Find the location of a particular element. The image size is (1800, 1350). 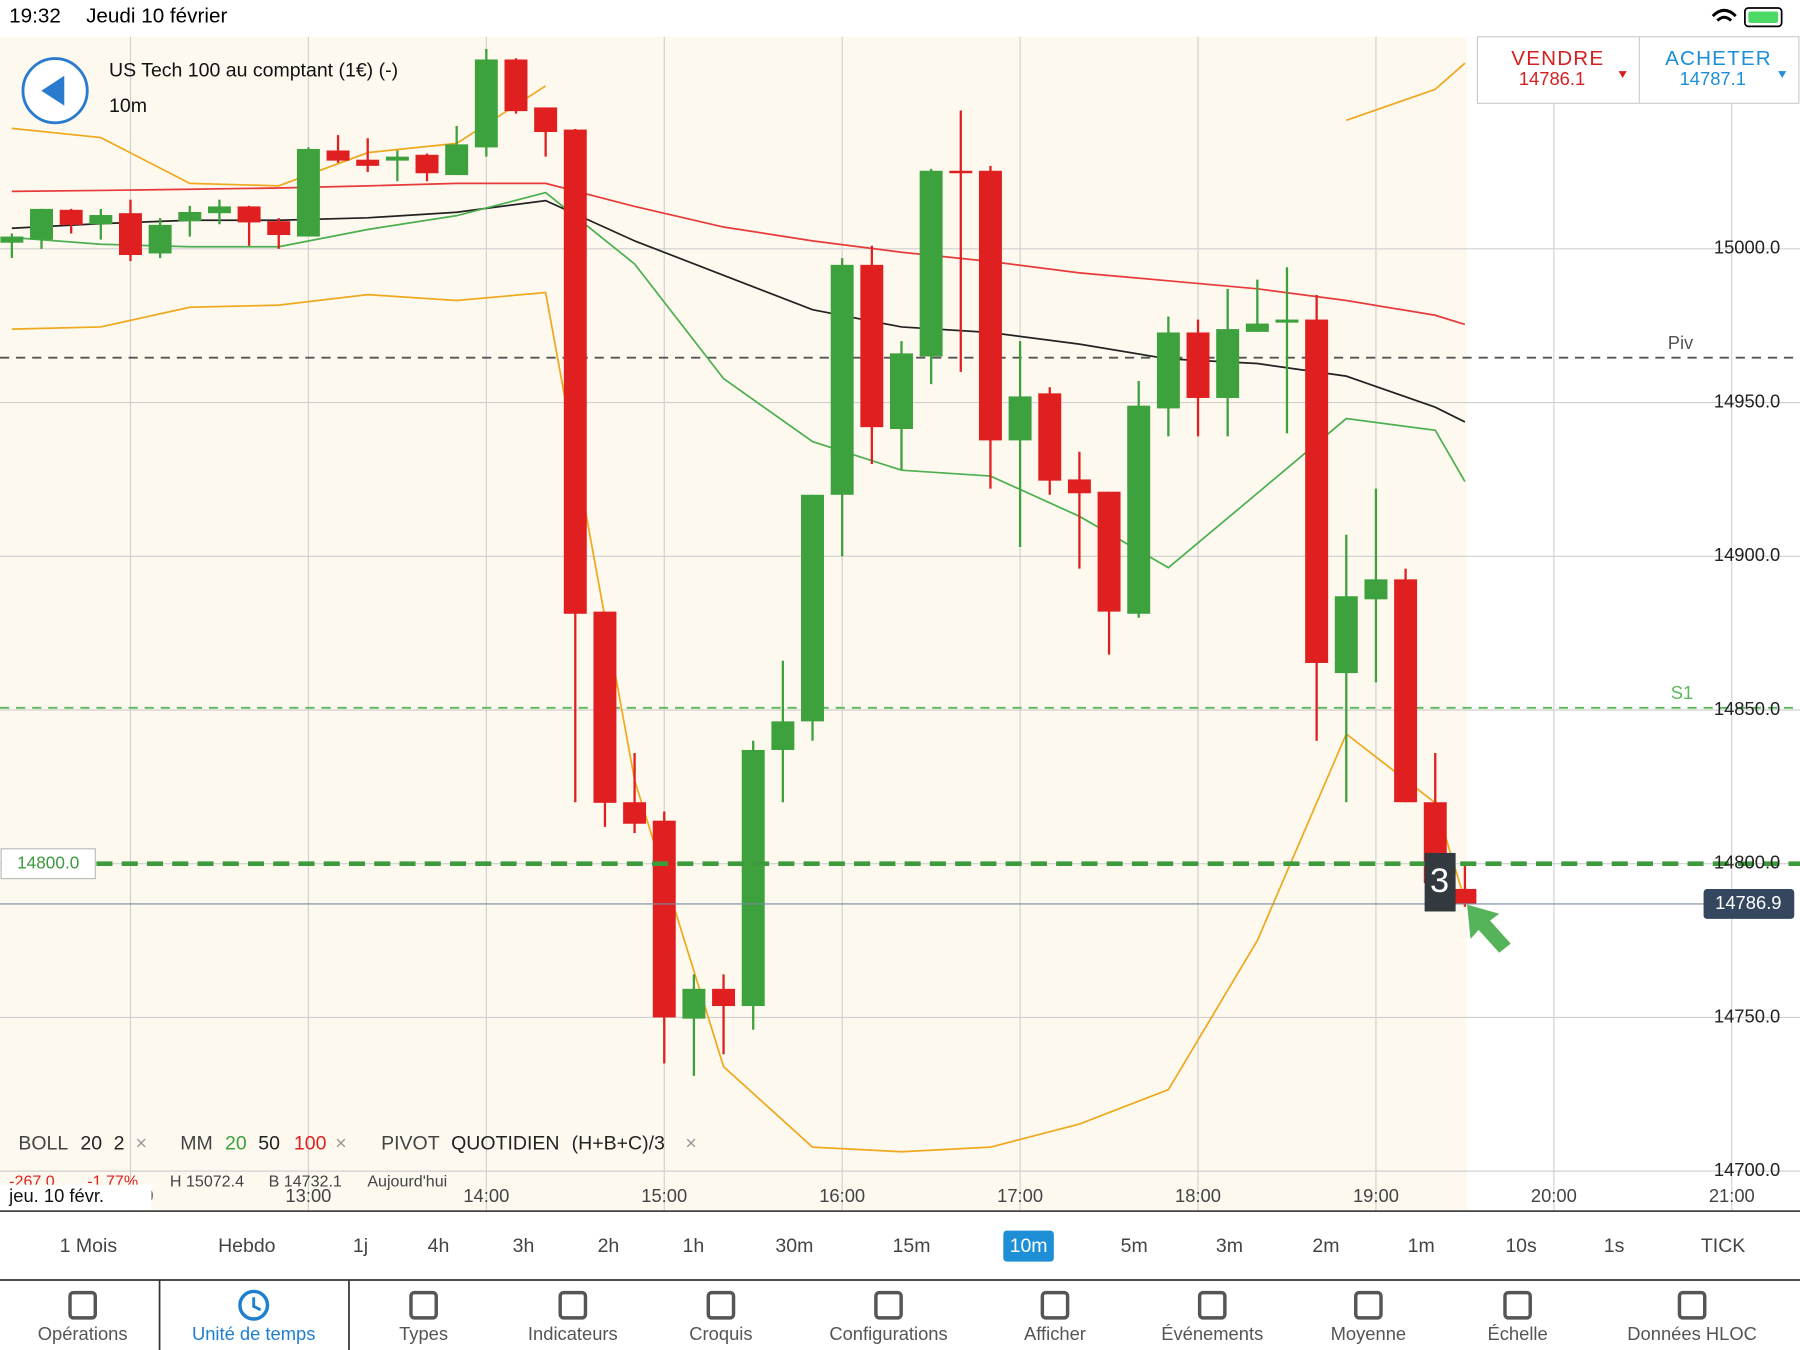

buy-label: ACHETER is located at coordinates (1718, 58).